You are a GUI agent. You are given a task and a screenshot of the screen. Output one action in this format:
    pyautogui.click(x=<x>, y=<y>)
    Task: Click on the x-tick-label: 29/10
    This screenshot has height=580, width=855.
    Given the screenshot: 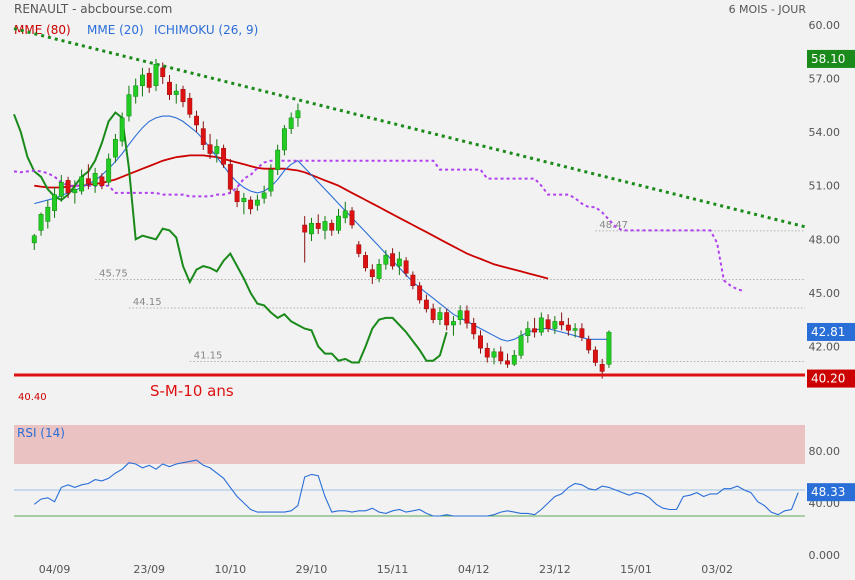 What is the action you would take?
    pyautogui.click(x=312, y=569)
    